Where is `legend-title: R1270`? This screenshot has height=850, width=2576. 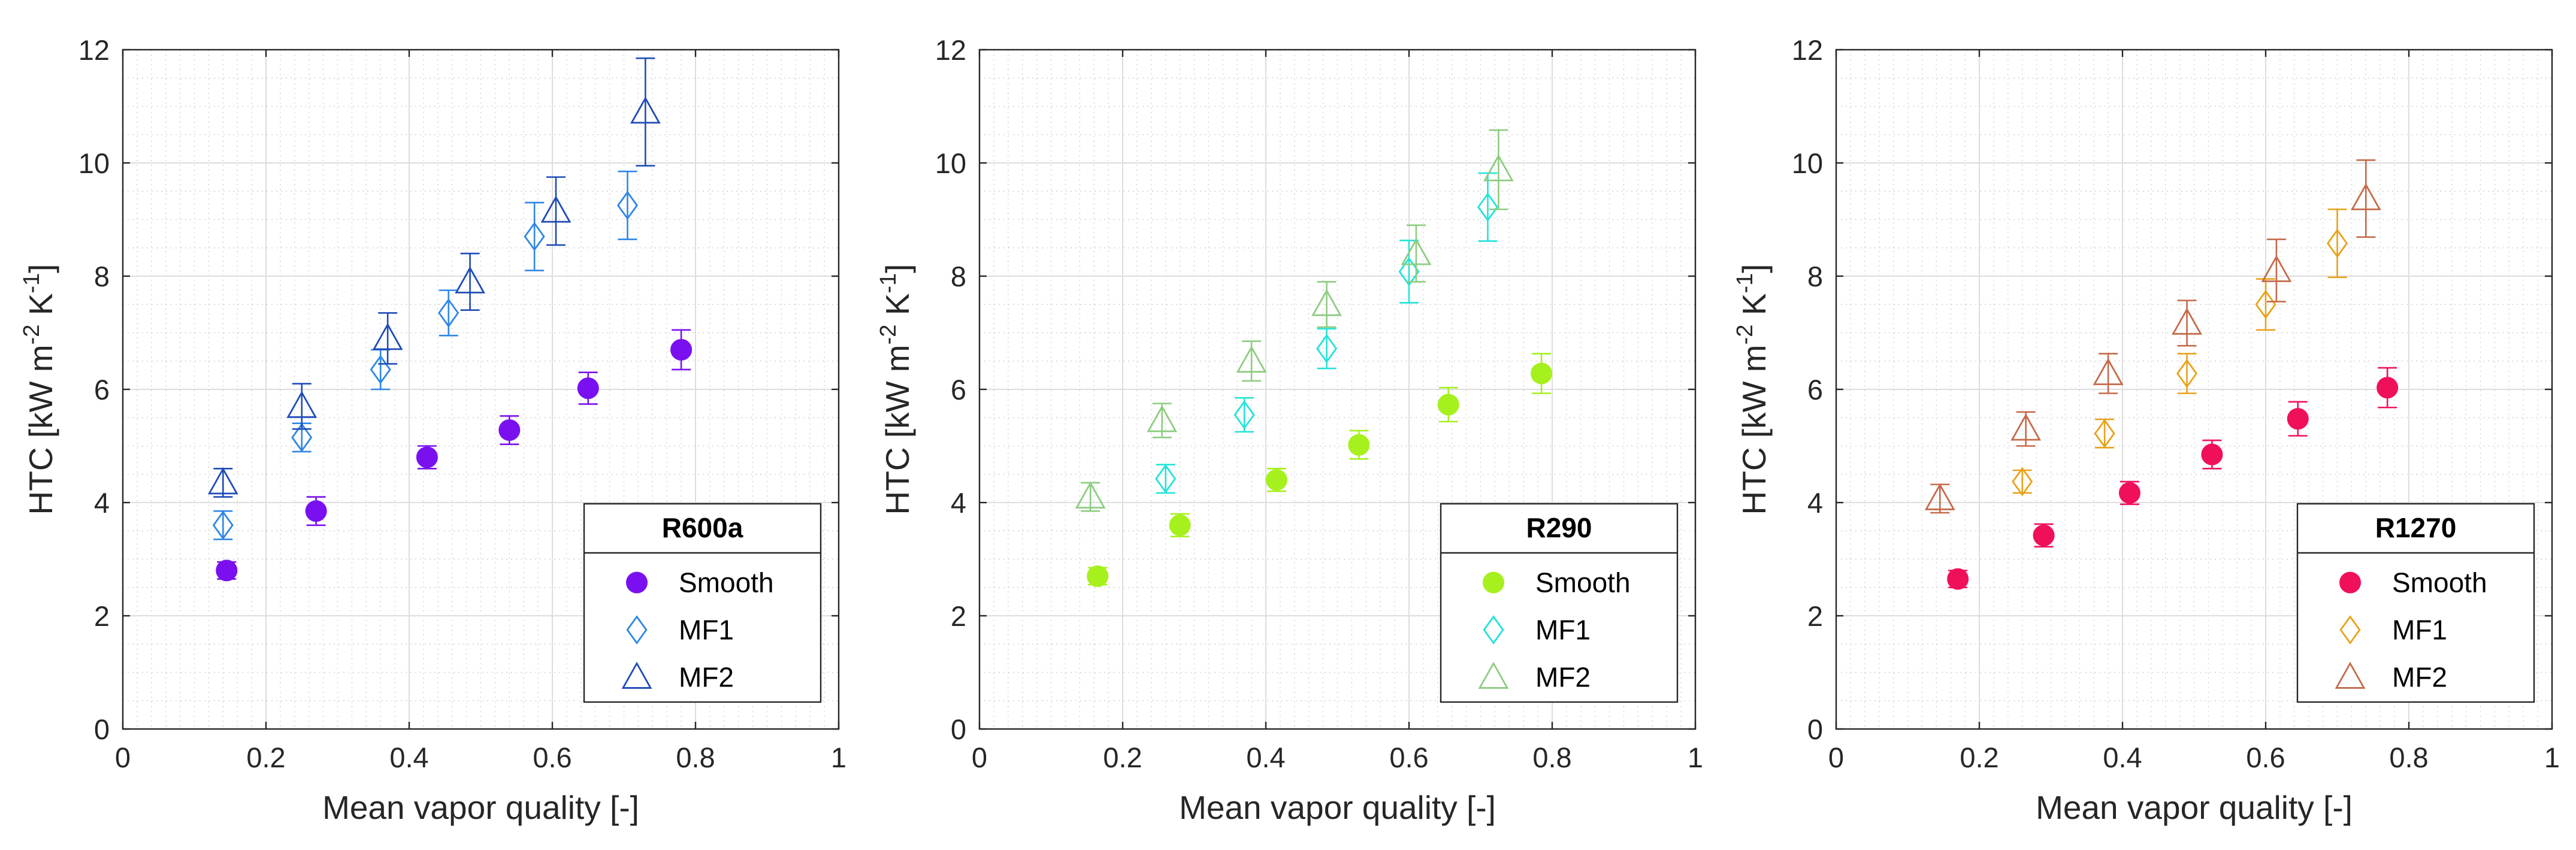
legend-title: R1270 is located at coordinates (2416, 527).